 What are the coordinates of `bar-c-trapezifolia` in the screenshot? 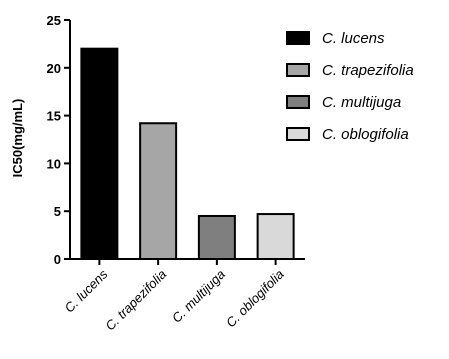 It's located at (158, 191).